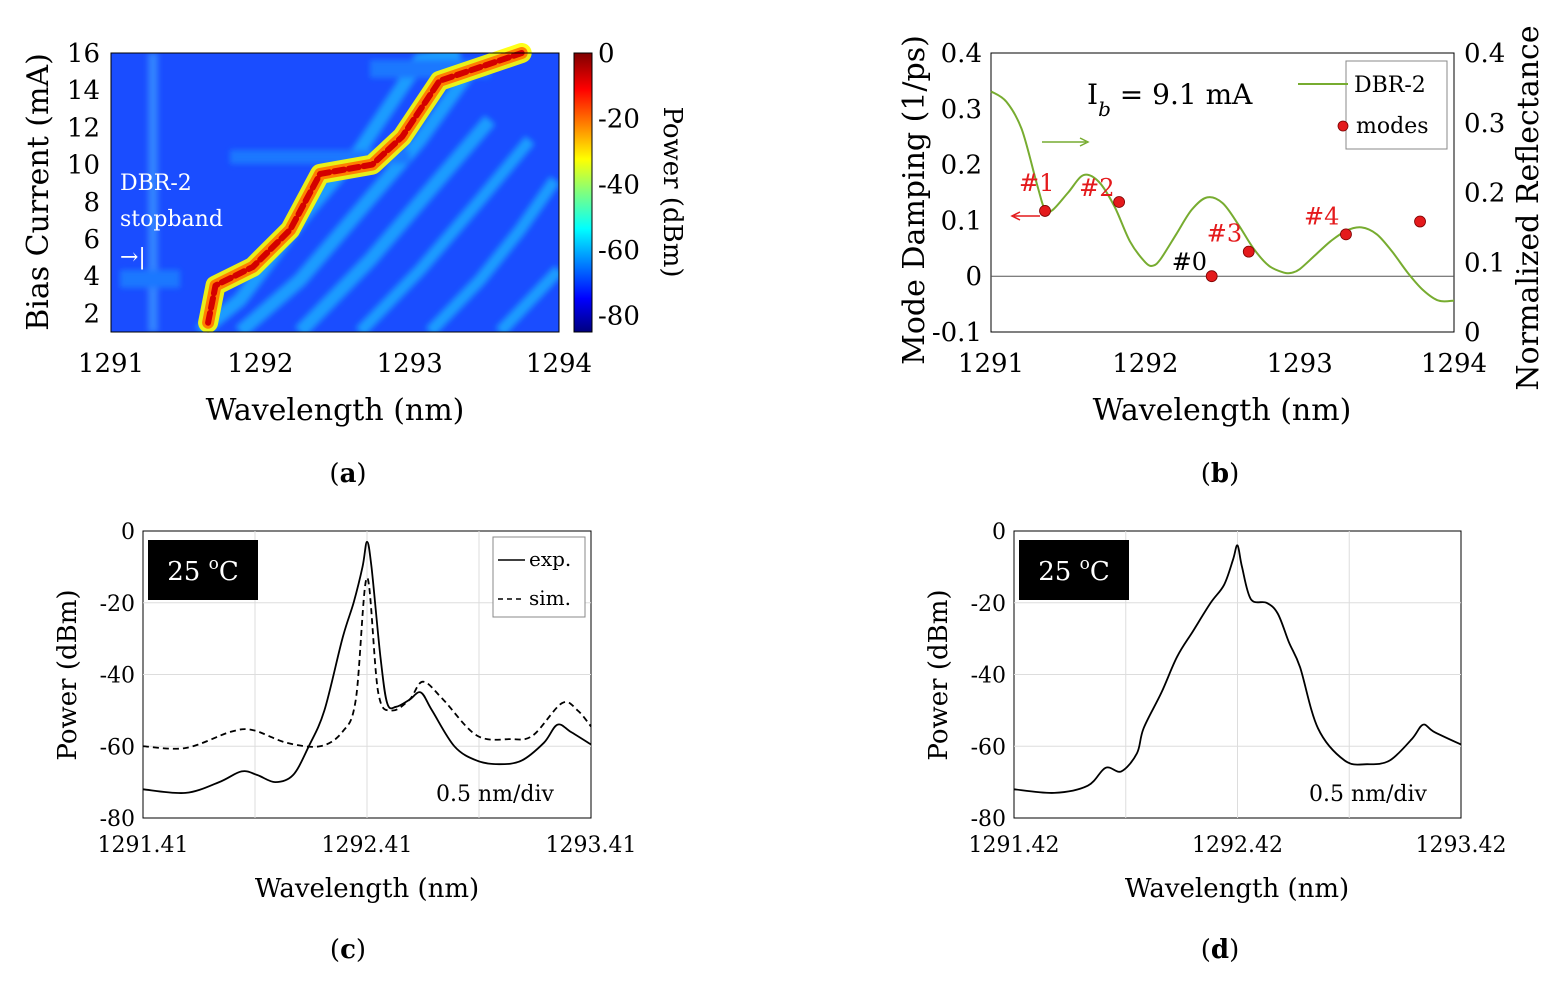  What do you see at coordinates (1343, 126) in the screenshot?
I see `legend-marker-modes` at bounding box center [1343, 126].